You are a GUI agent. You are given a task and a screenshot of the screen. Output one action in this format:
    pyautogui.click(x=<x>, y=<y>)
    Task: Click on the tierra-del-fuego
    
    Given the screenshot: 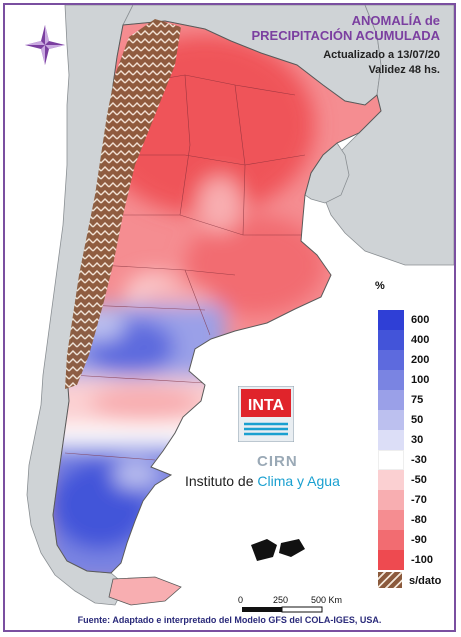 What is the action you would take?
    pyautogui.click(x=145, y=591)
    